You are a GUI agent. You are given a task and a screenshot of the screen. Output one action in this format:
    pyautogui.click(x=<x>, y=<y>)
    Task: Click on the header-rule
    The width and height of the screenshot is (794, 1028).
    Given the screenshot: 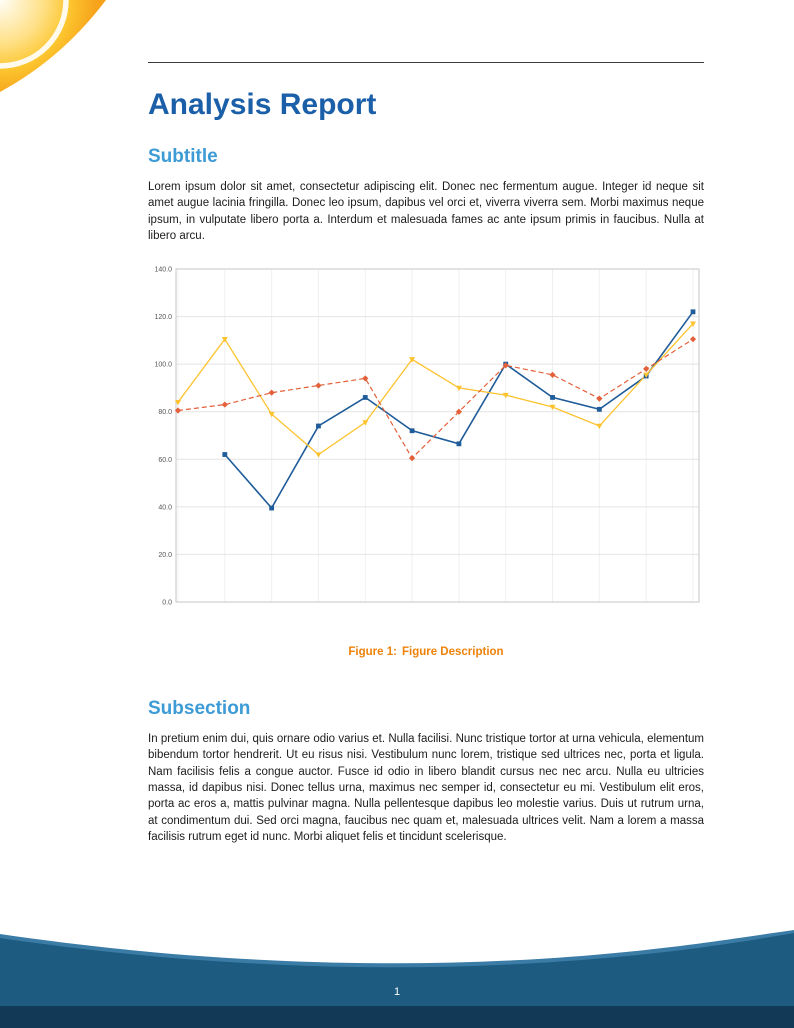 What is the action you would take?
    pyautogui.click(x=426, y=62)
    